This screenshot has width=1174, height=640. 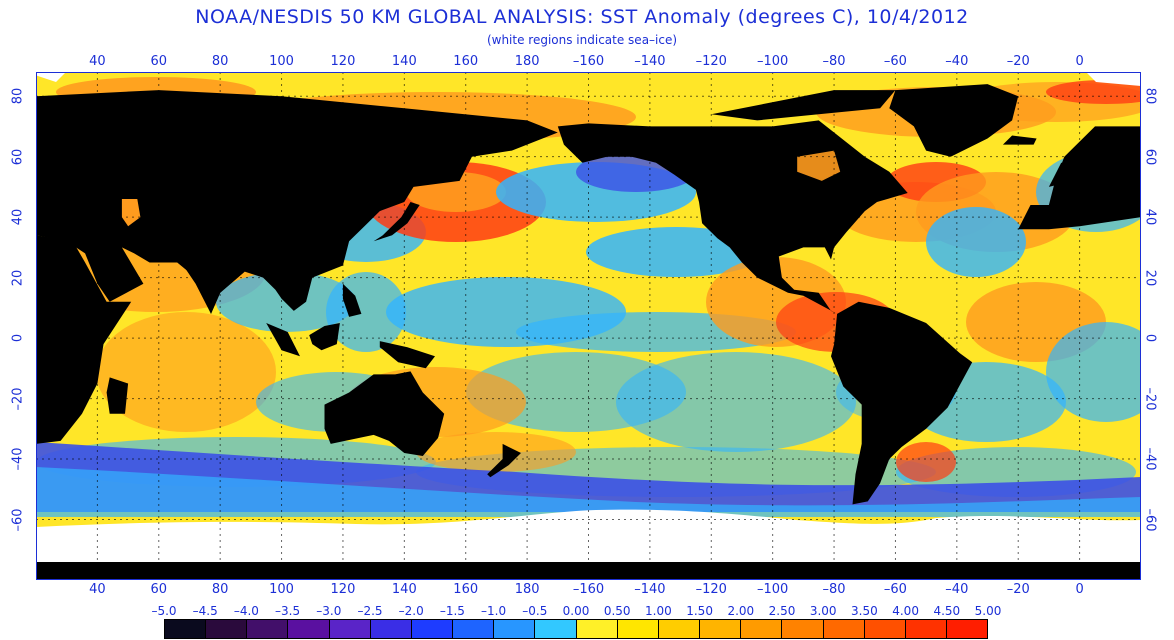 I want to click on longitude-label: –60, so click(x=895, y=589).